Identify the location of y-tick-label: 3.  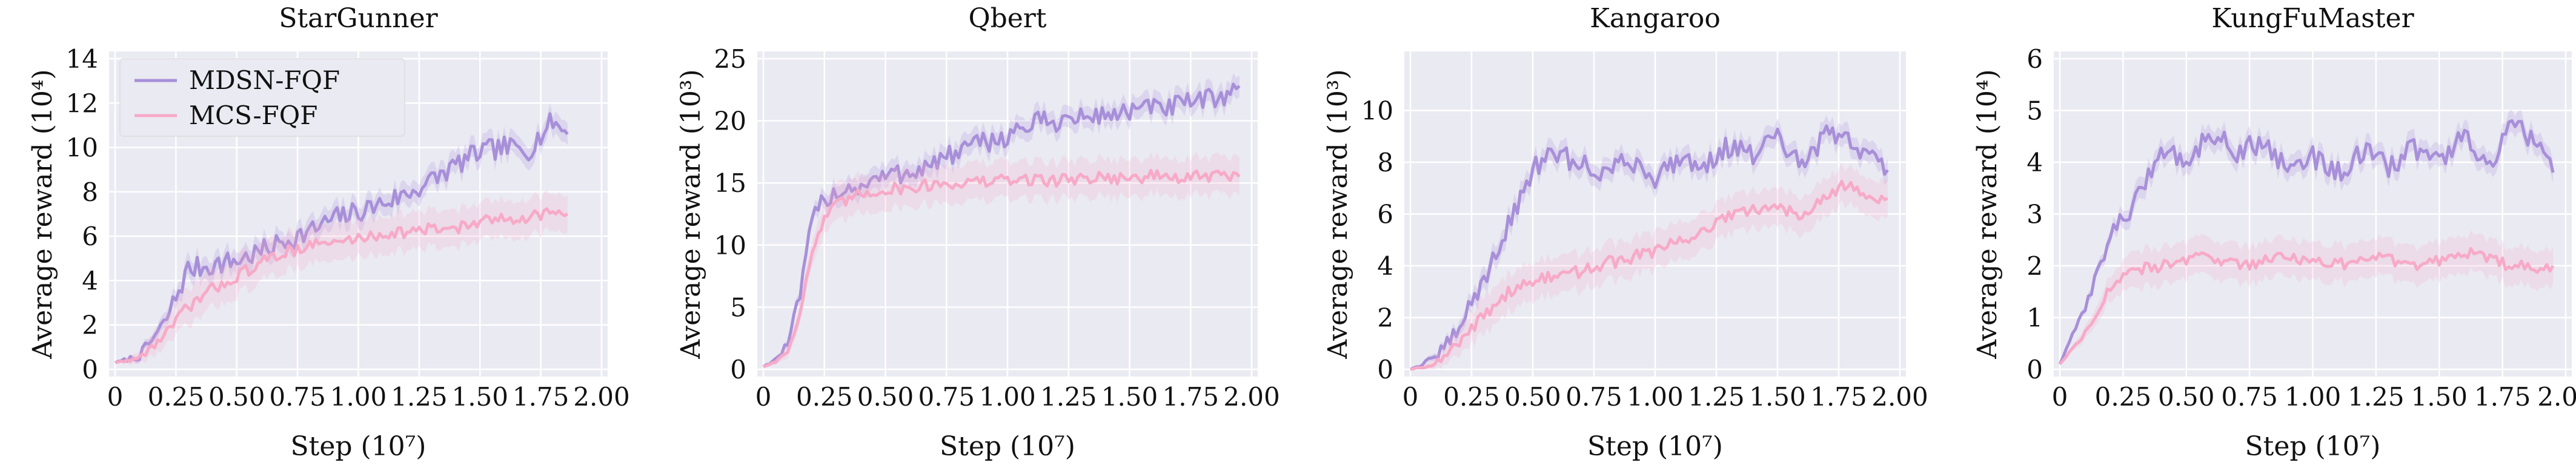
(2035, 215).